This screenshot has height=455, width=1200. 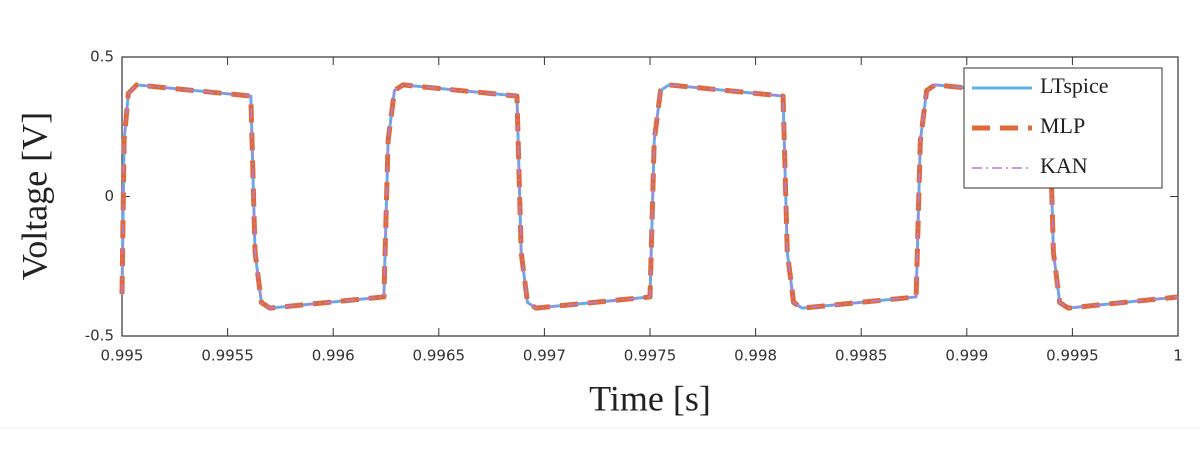 I want to click on x-tick-label: 0.9975, so click(x=650, y=356).